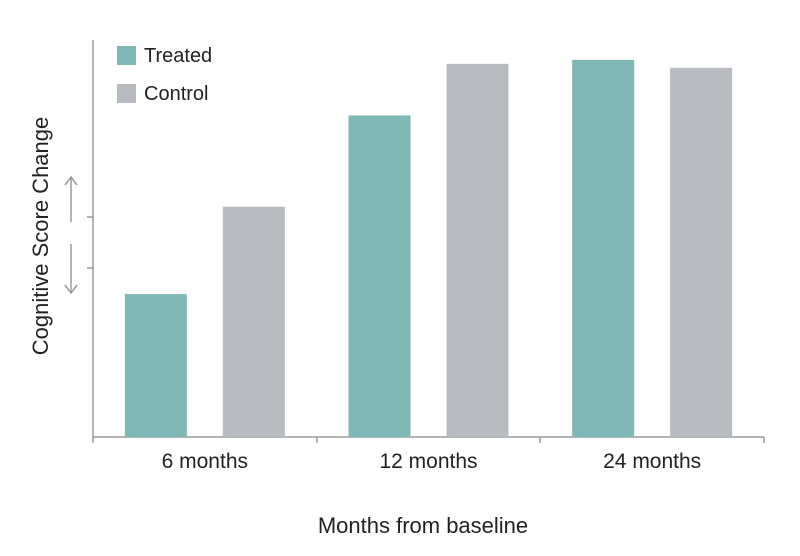 The height and width of the screenshot is (556, 800). What do you see at coordinates (126, 55) in the screenshot?
I see `legend-swatch-treated` at bounding box center [126, 55].